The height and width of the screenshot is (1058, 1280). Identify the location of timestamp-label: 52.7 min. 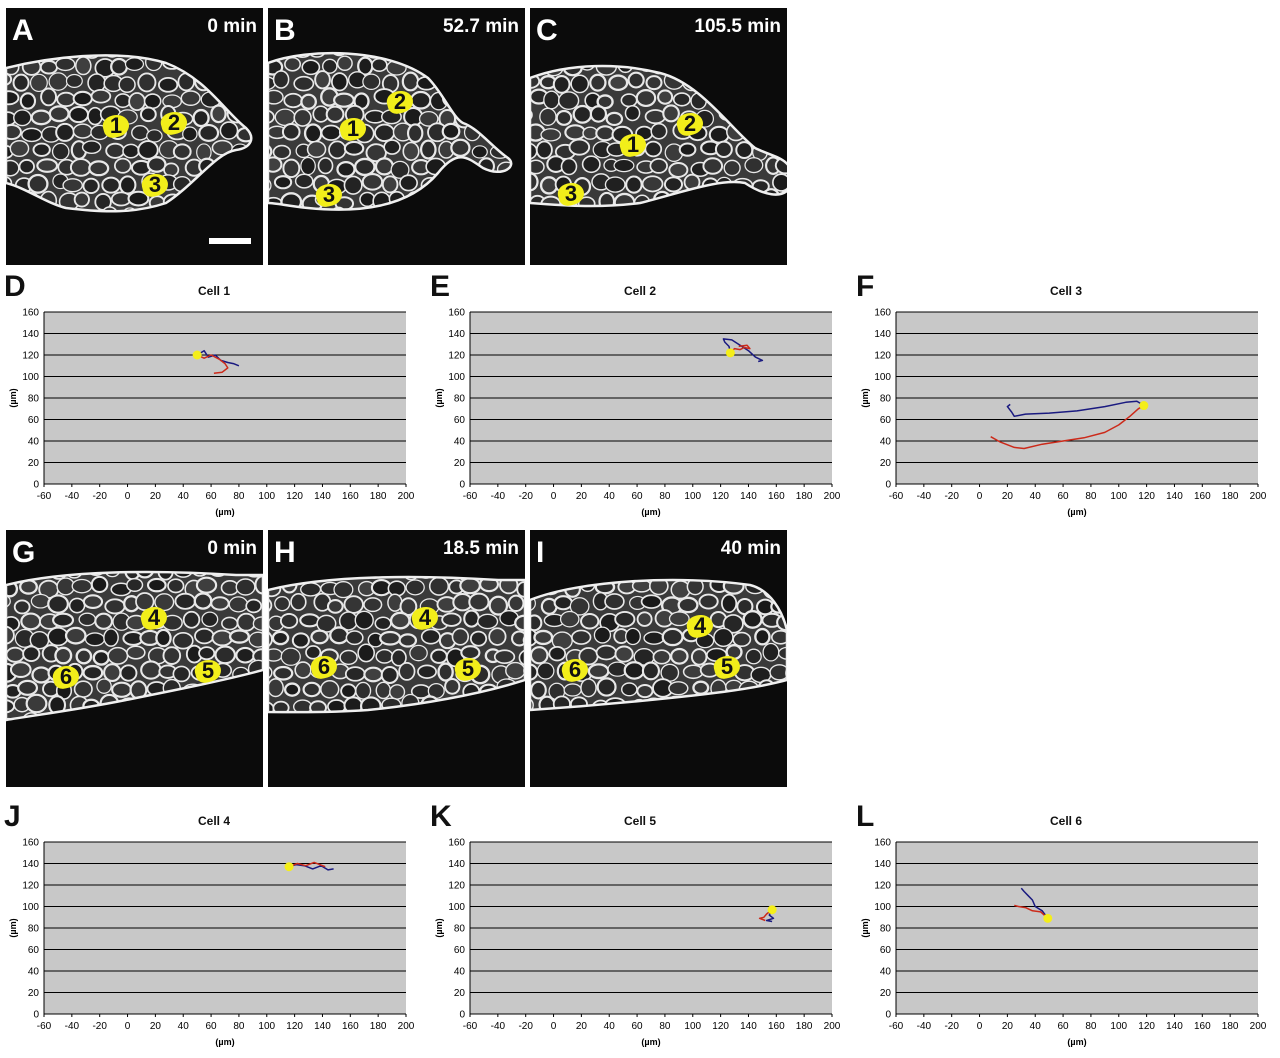
(480, 26).